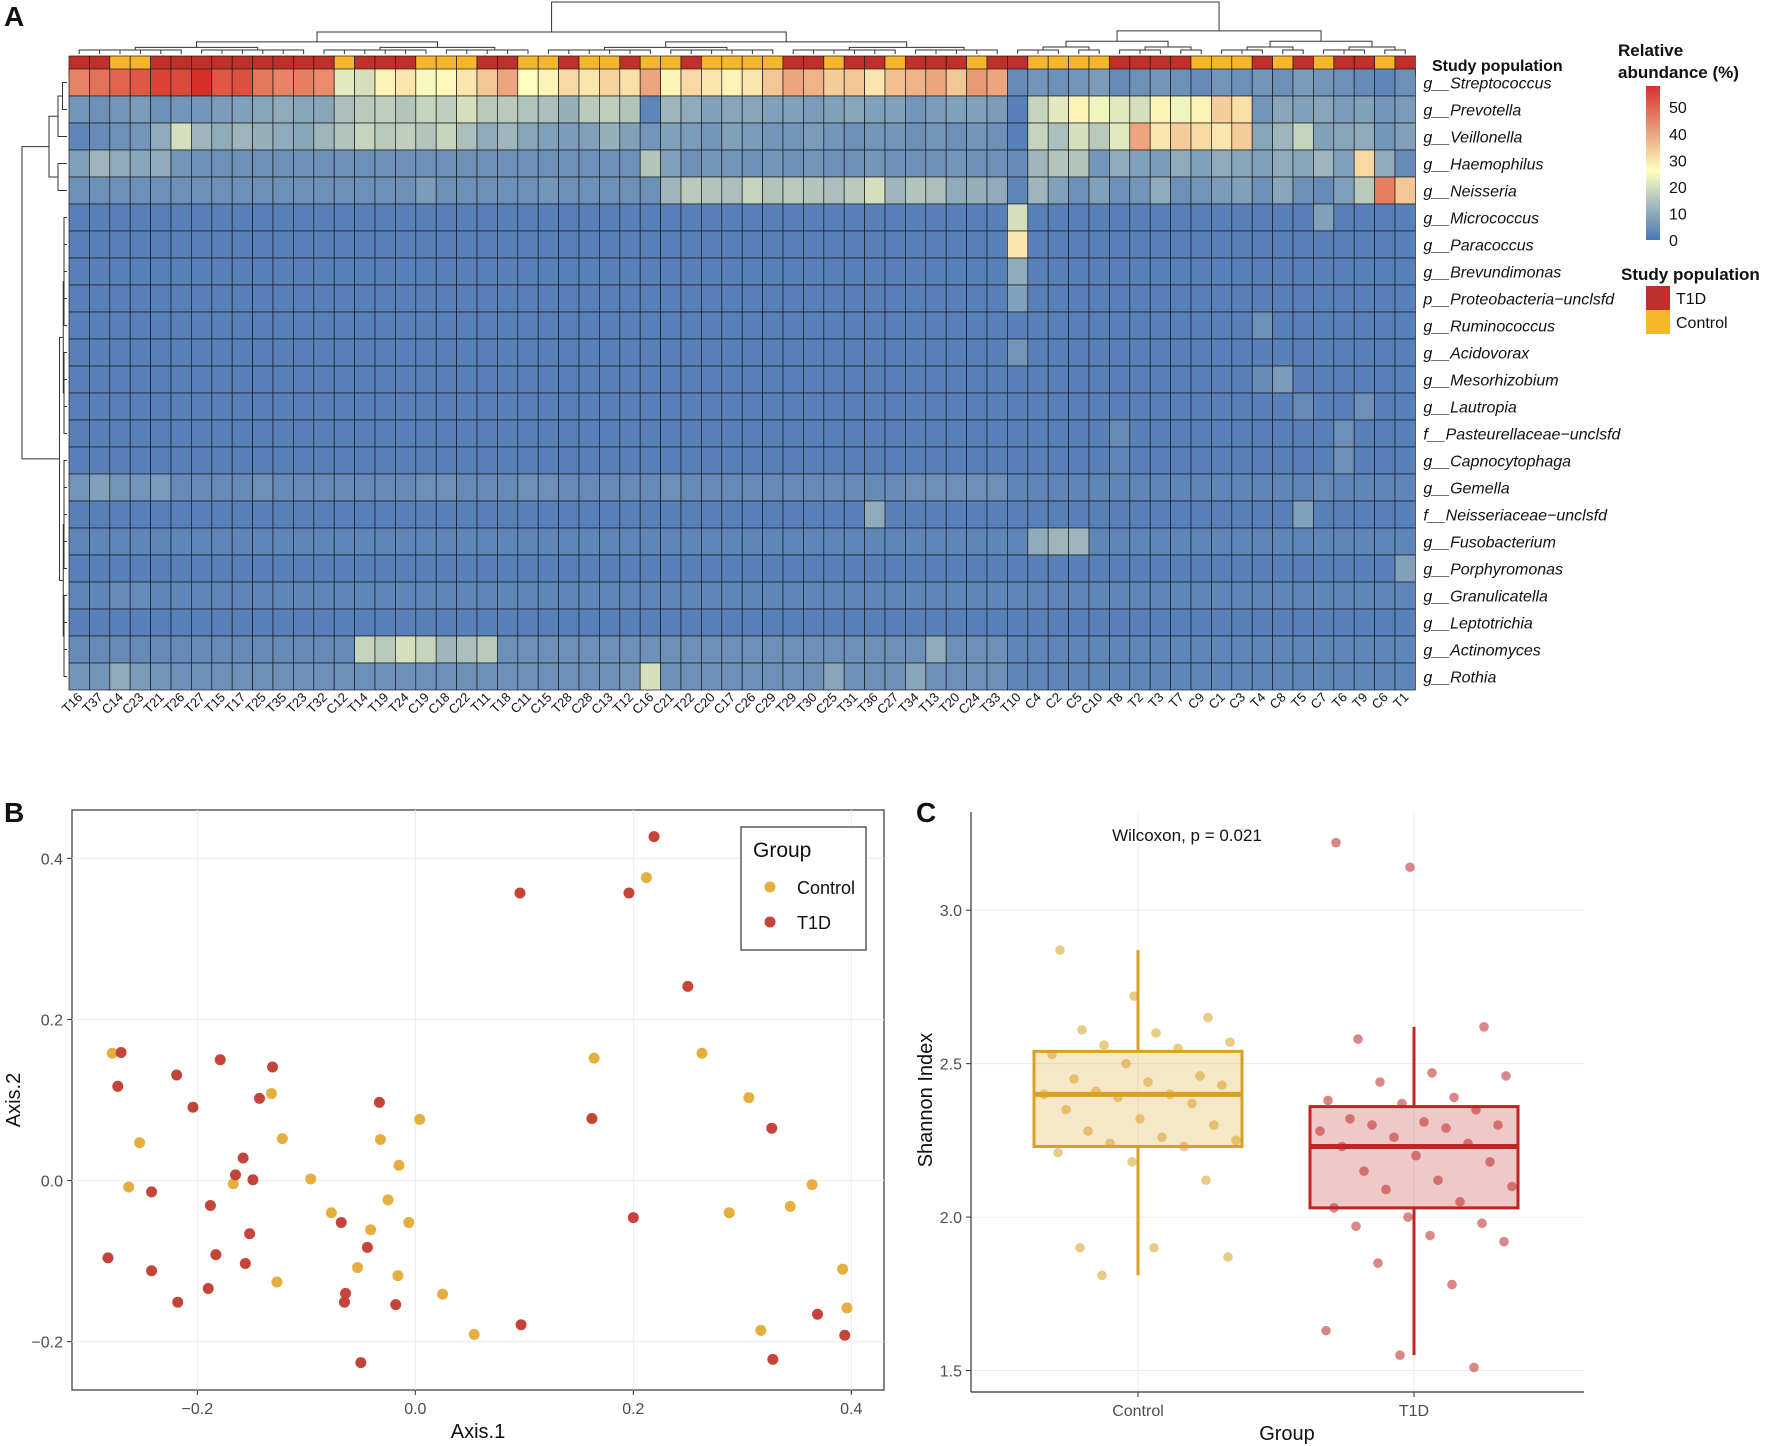 Image resolution: width=1772 pixels, height=1446 pixels. Describe the element at coordinates (1414, 1411) in the screenshot. I see `boxplot-x-tick-label: T1D` at that location.